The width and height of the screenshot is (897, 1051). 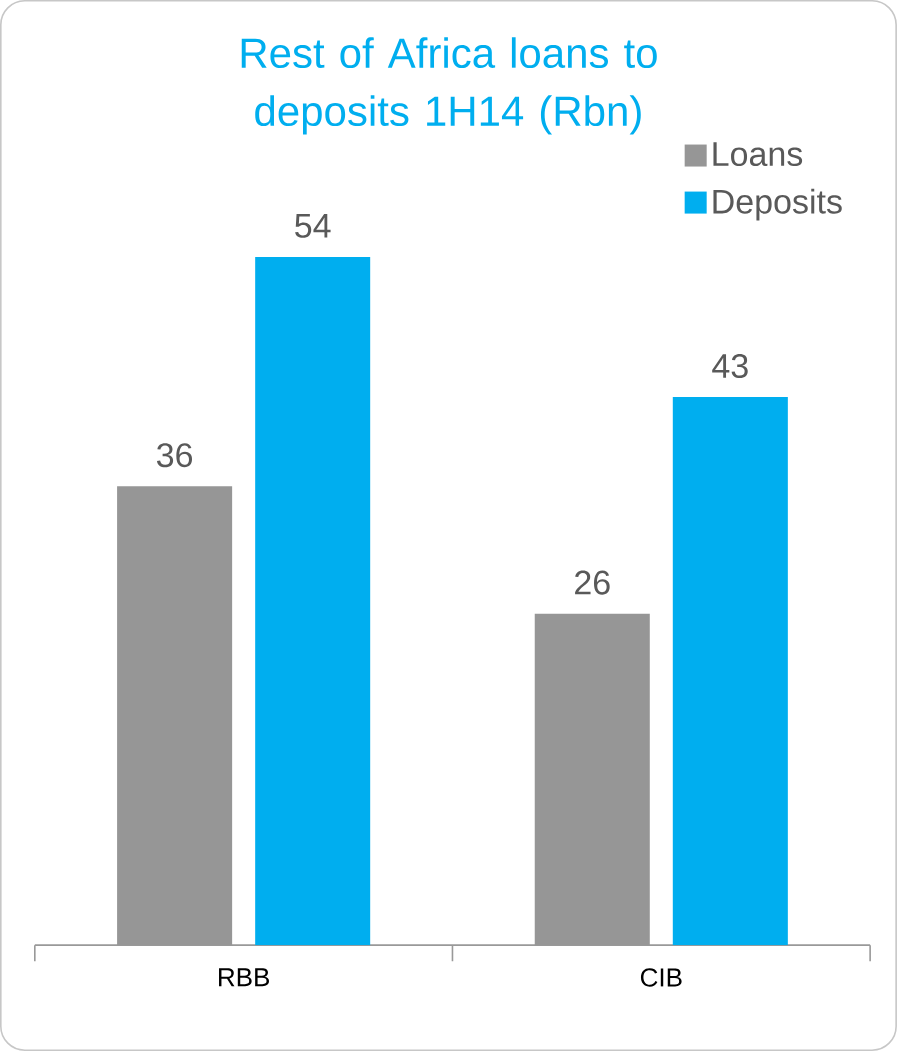 What do you see at coordinates (244, 977) in the screenshot?
I see `x-tick-label: RBB` at bounding box center [244, 977].